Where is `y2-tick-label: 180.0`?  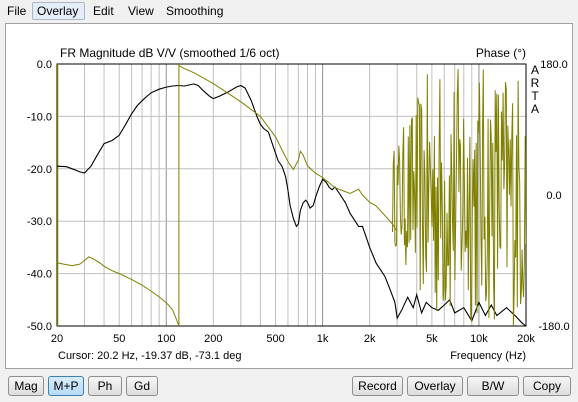 y2-tick-label: 180.0 is located at coordinates (554, 65).